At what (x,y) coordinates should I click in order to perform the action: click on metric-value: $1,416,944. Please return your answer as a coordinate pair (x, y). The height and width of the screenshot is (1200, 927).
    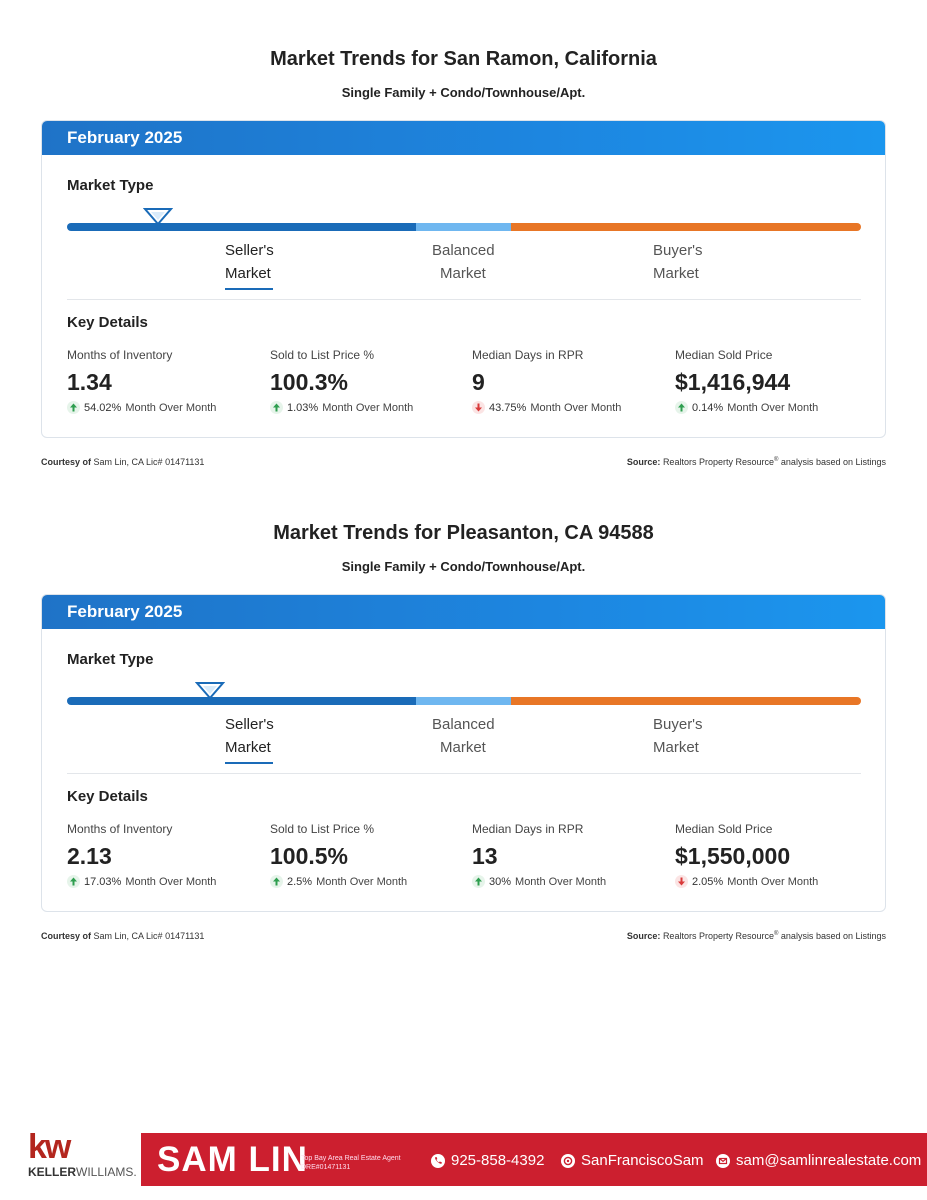
    Looking at the image, I should click on (733, 382).